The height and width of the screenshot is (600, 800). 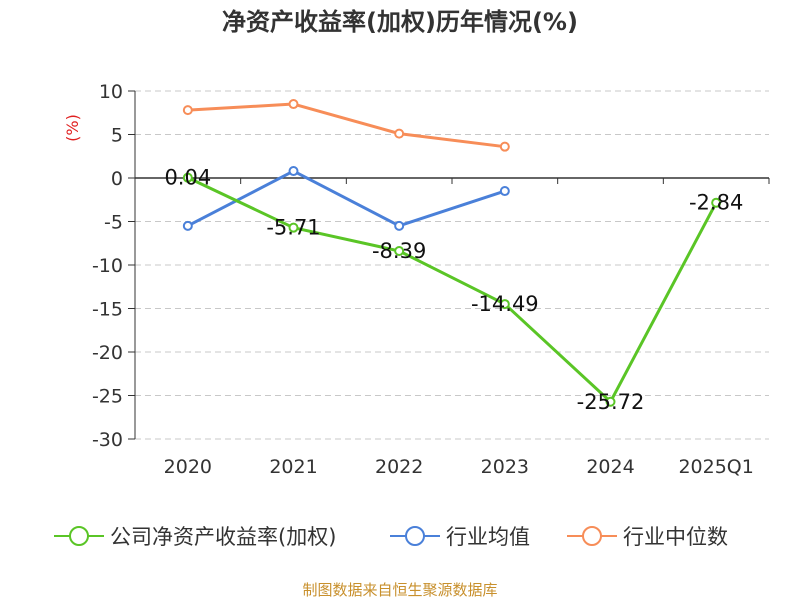 I want to click on data-label: -25.72, so click(x=611, y=402).